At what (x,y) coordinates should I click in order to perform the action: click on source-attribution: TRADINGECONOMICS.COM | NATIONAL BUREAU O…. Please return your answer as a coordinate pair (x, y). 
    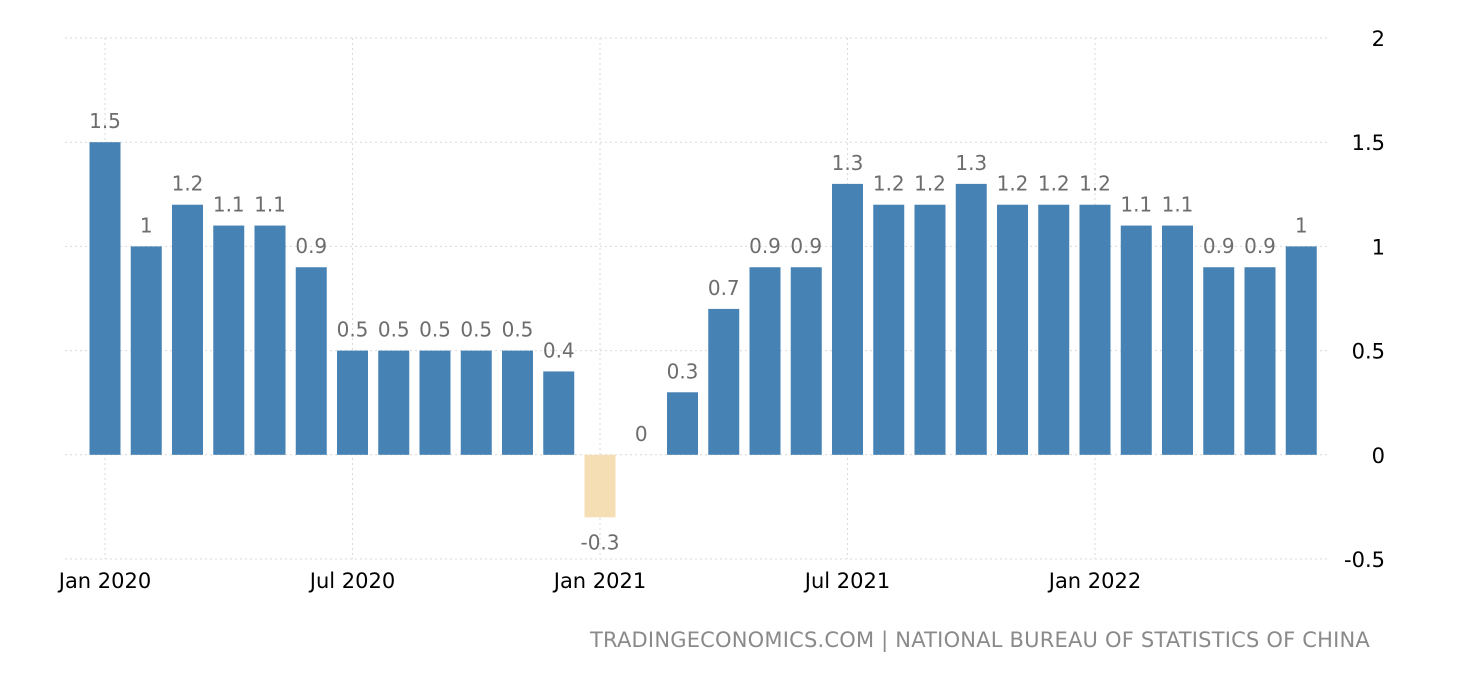
    Looking at the image, I should click on (980, 640).